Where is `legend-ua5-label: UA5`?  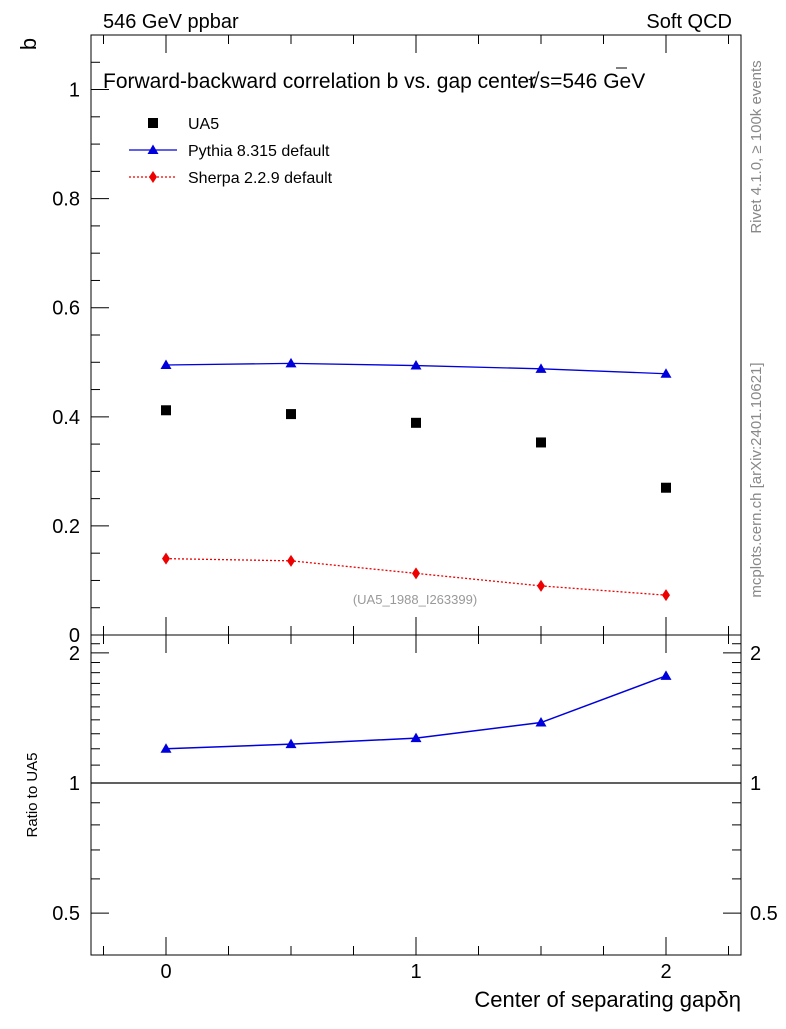 legend-ua5-label: UA5 is located at coordinates (203, 124).